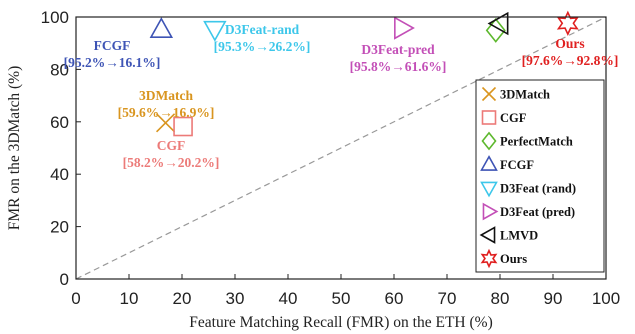 This screenshot has height=334, width=635. What do you see at coordinates (394, 298) in the screenshot?
I see `x-tick-label: 60` at bounding box center [394, 298].